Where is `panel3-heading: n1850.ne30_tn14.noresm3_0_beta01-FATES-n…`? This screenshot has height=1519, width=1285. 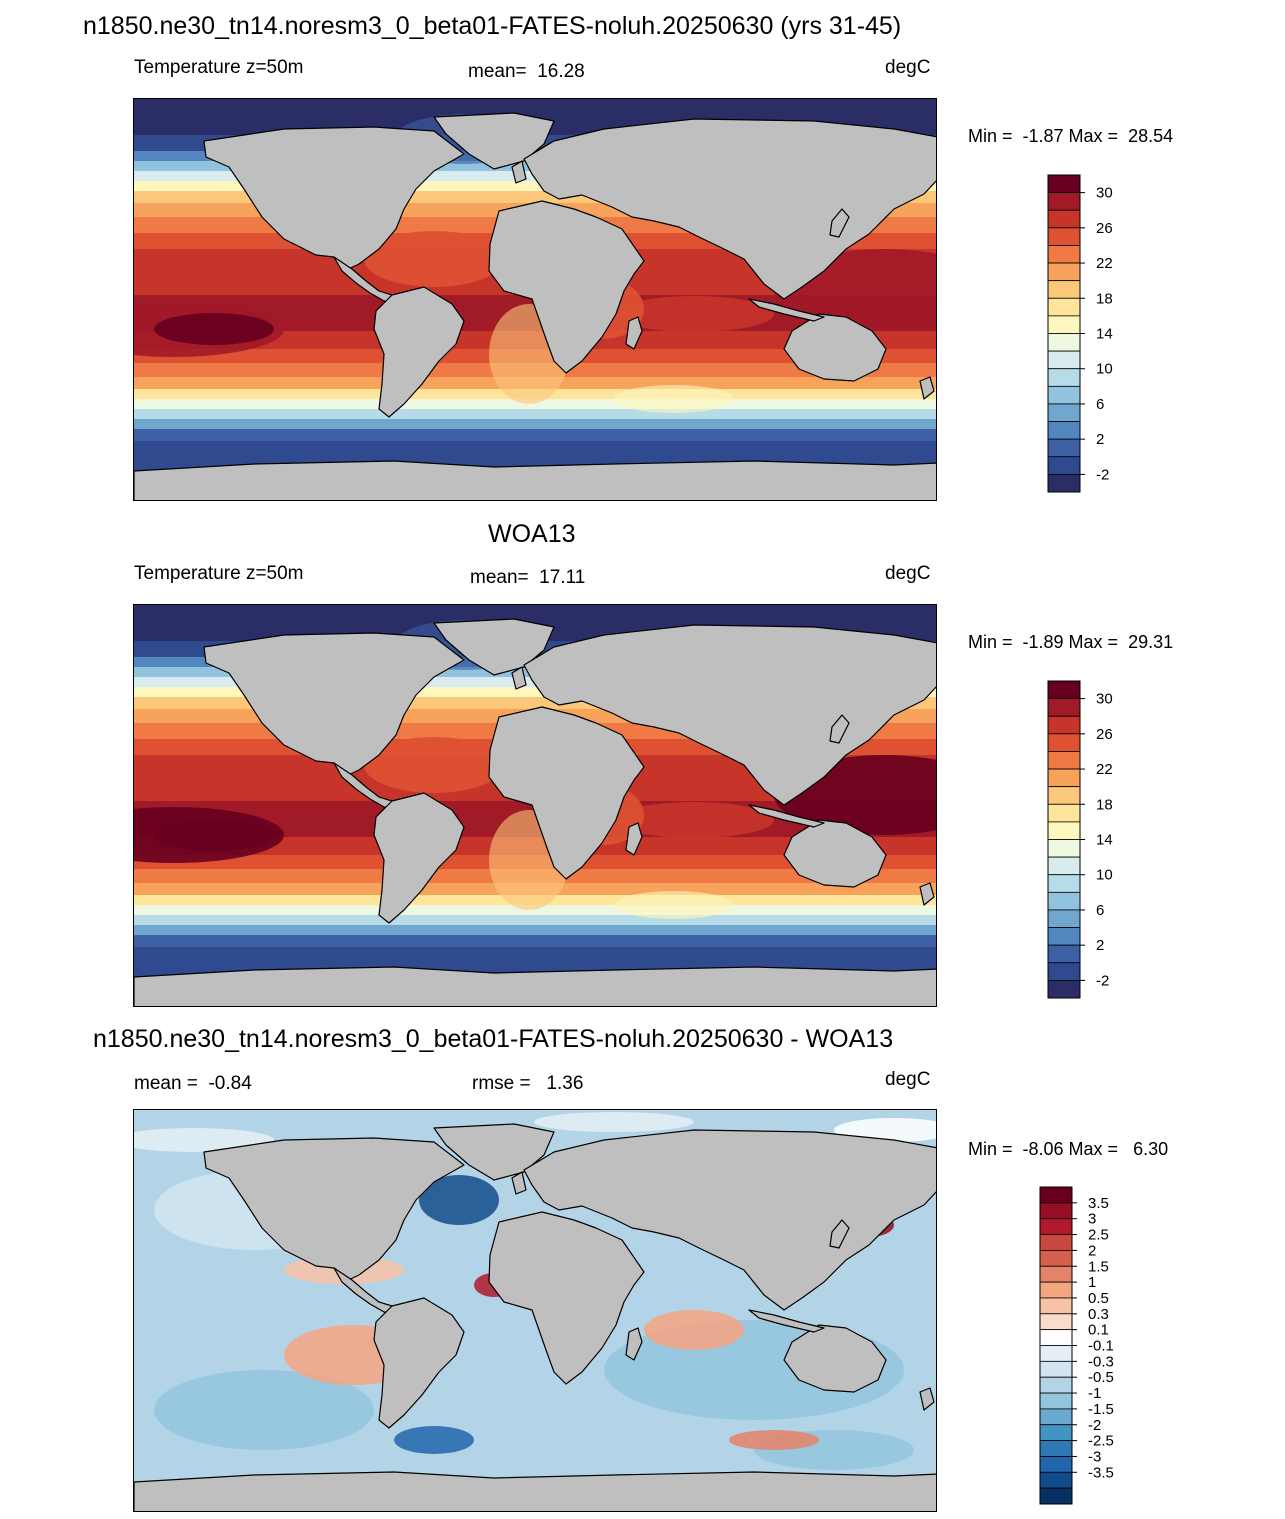 panel3-heading: n1850.ne30_tn14.noresm3_0_beta01-FATES-n… is located at coordinates (493, 1039).